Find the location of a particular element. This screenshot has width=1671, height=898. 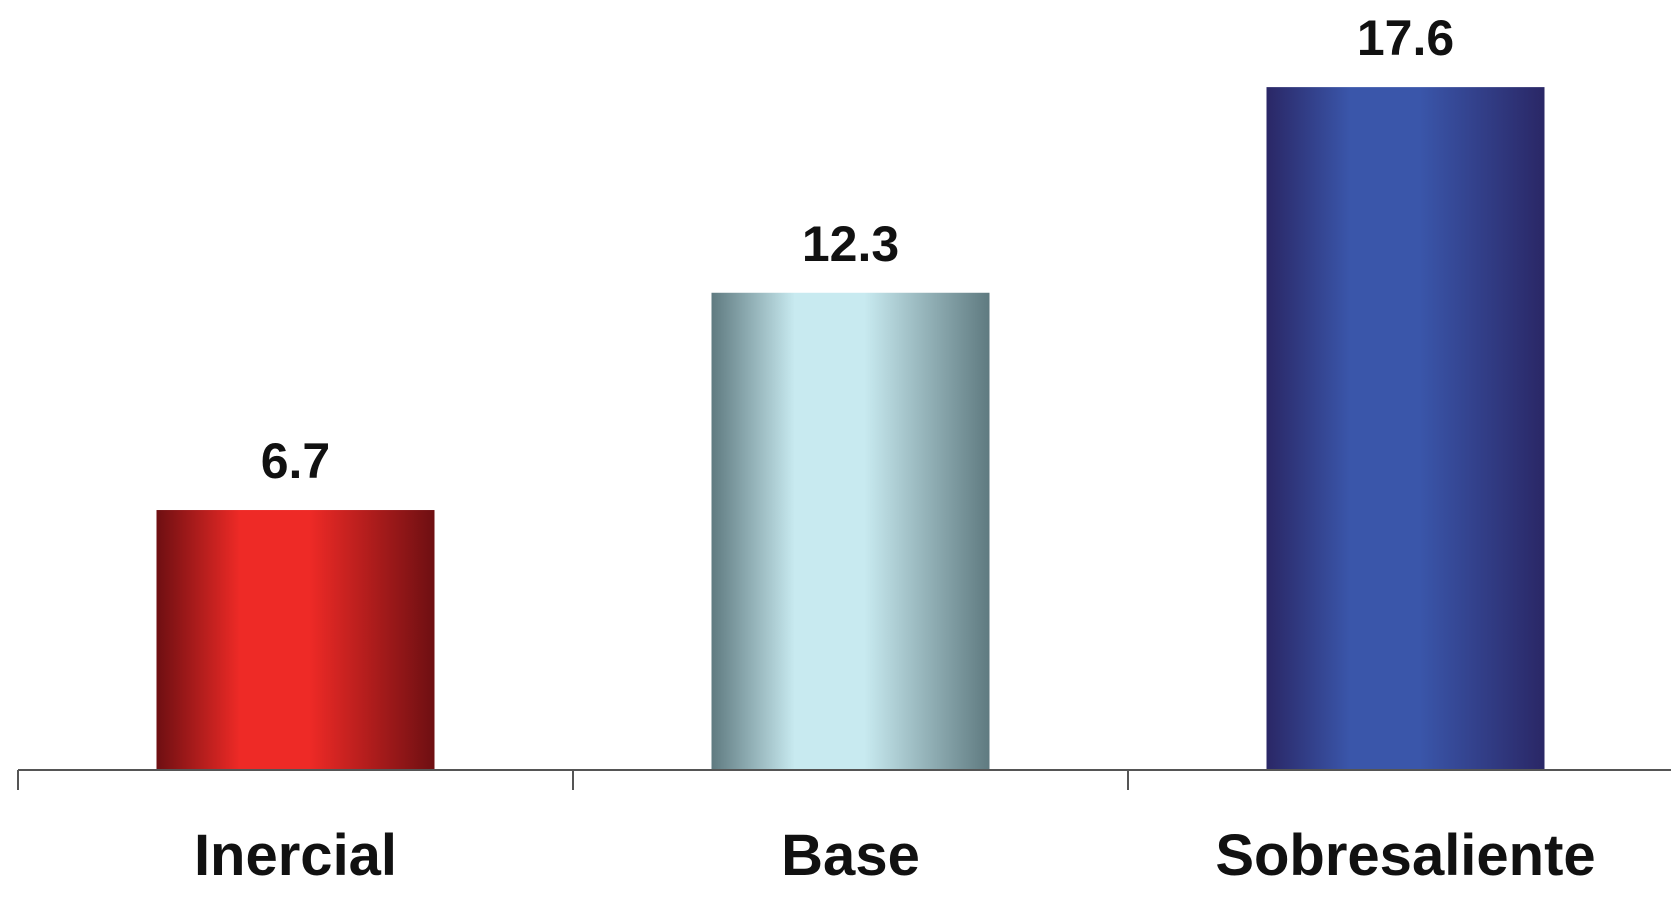

category-labels-layer: Inercial Base Sobresaliente is located at coordinates (895, 855).